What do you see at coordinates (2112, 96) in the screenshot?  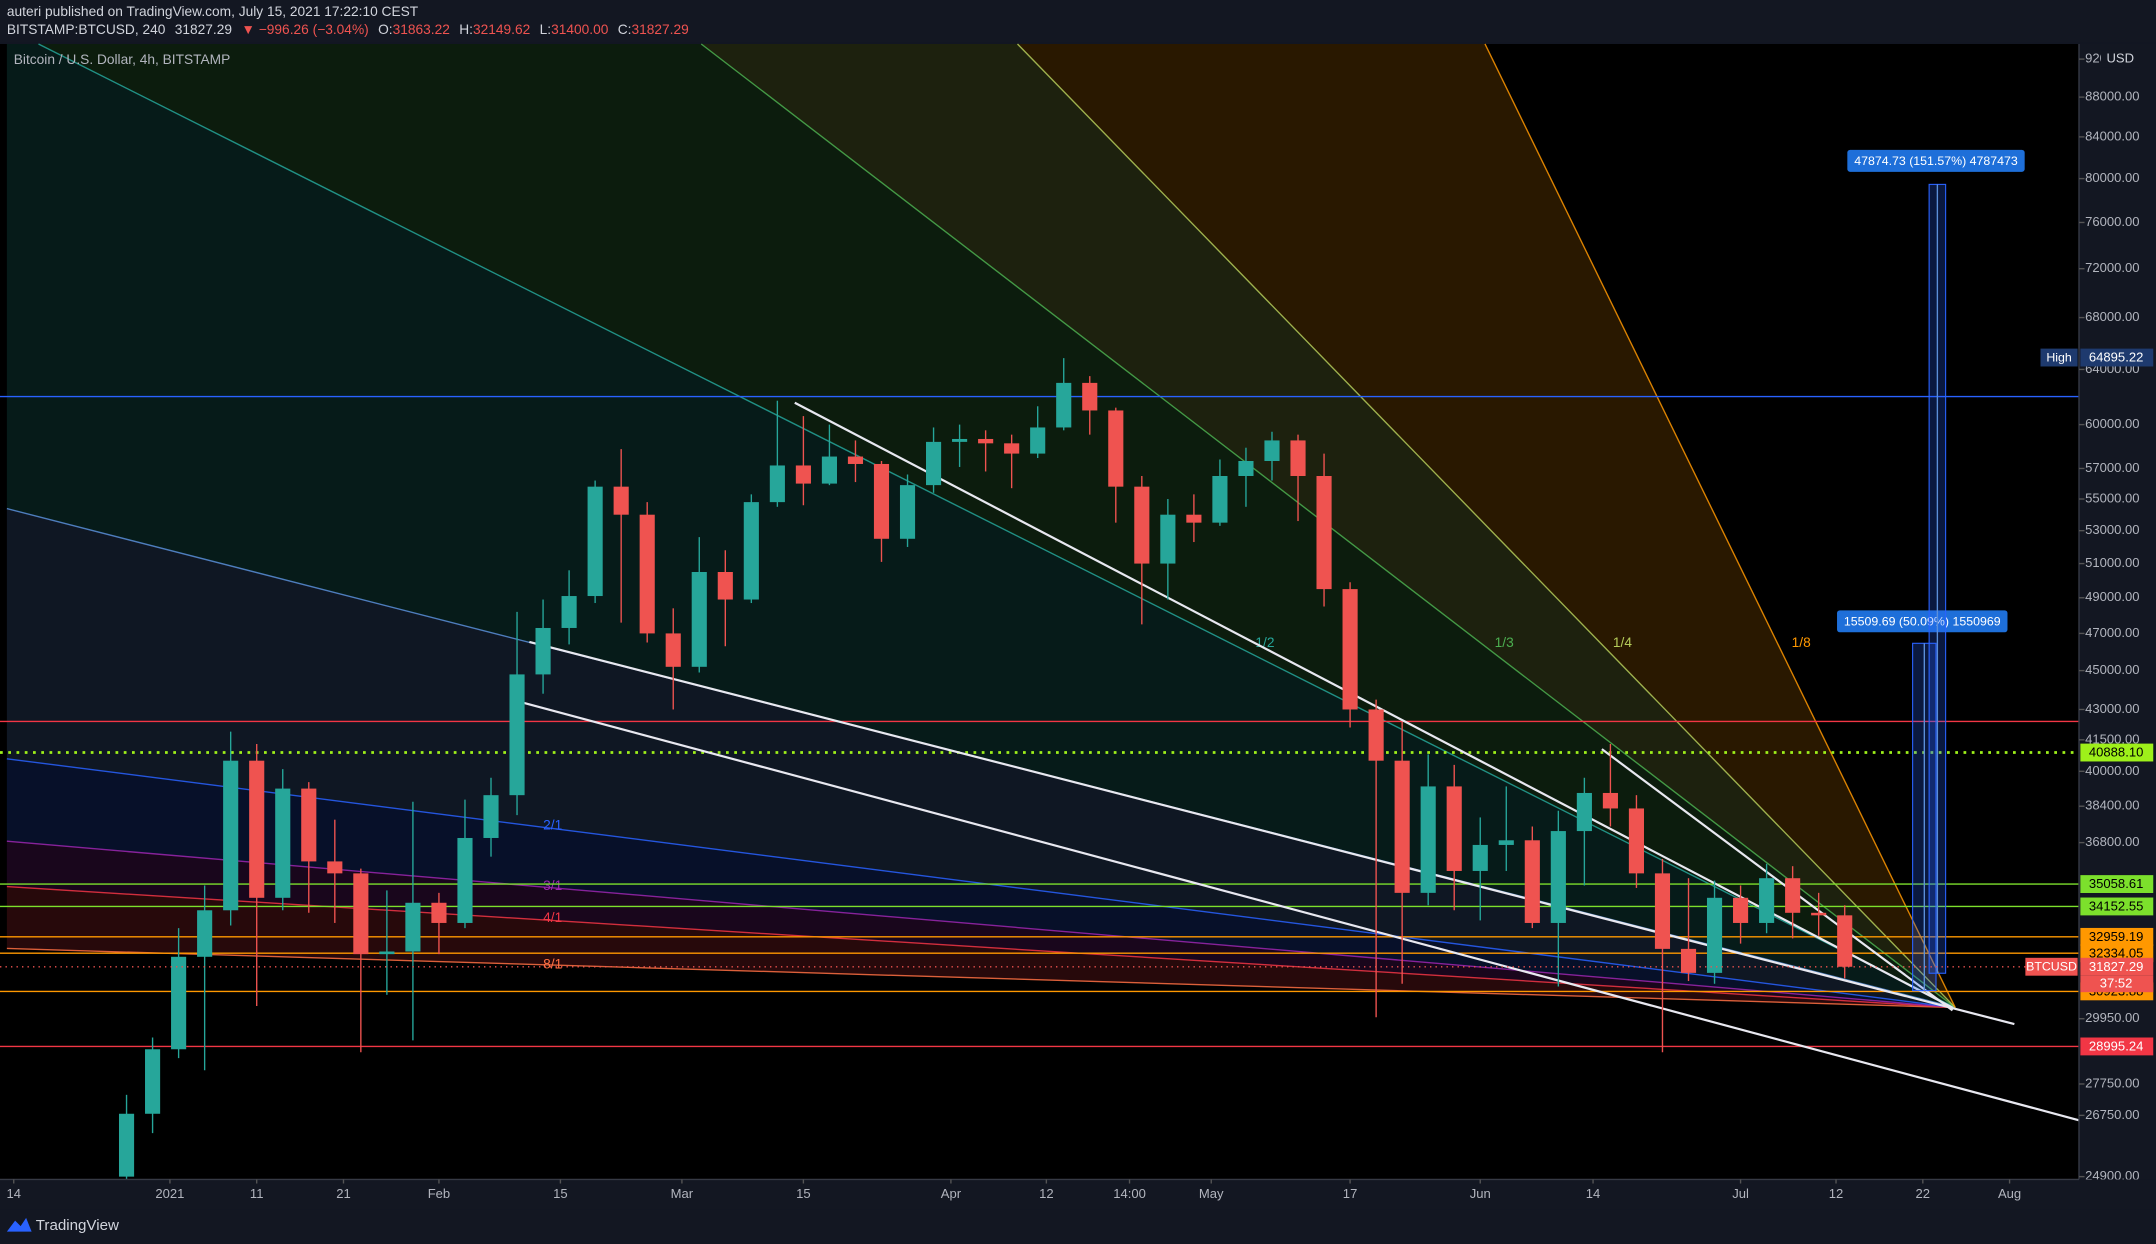 I see `y-tick-label: 88000.00` at bounding box center [2112, 96].